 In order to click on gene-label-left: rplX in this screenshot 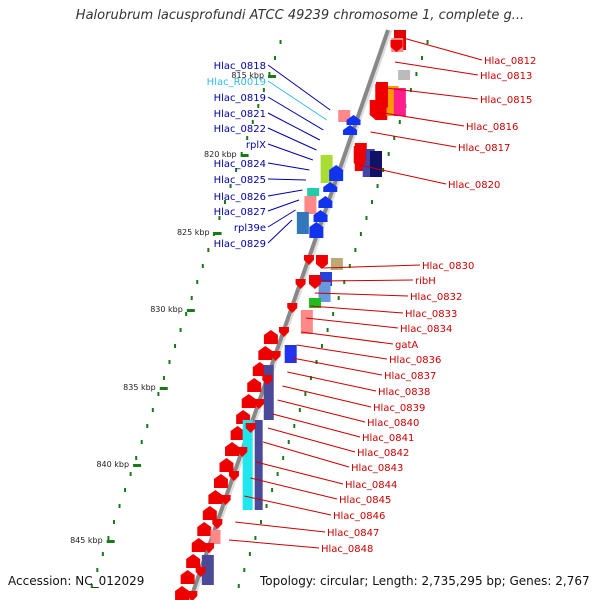, I will do `click(256, 145)`.